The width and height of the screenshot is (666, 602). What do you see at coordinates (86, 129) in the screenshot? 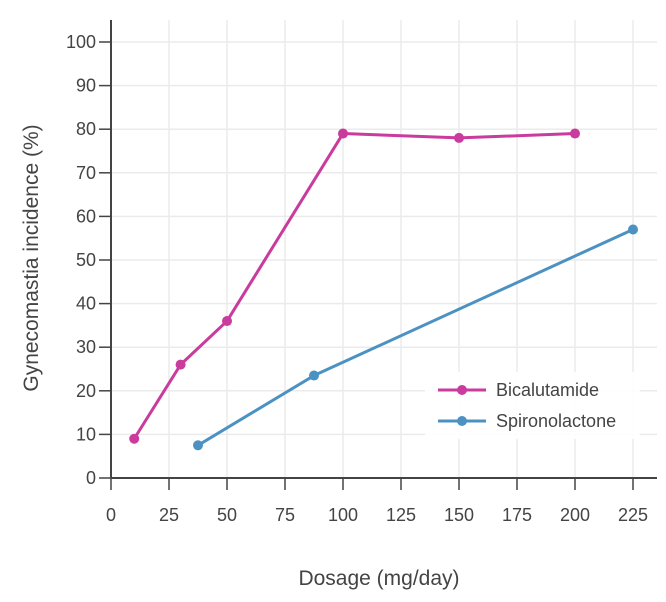
I see `y-tick-label: 80` at bounding box center [86, 129].